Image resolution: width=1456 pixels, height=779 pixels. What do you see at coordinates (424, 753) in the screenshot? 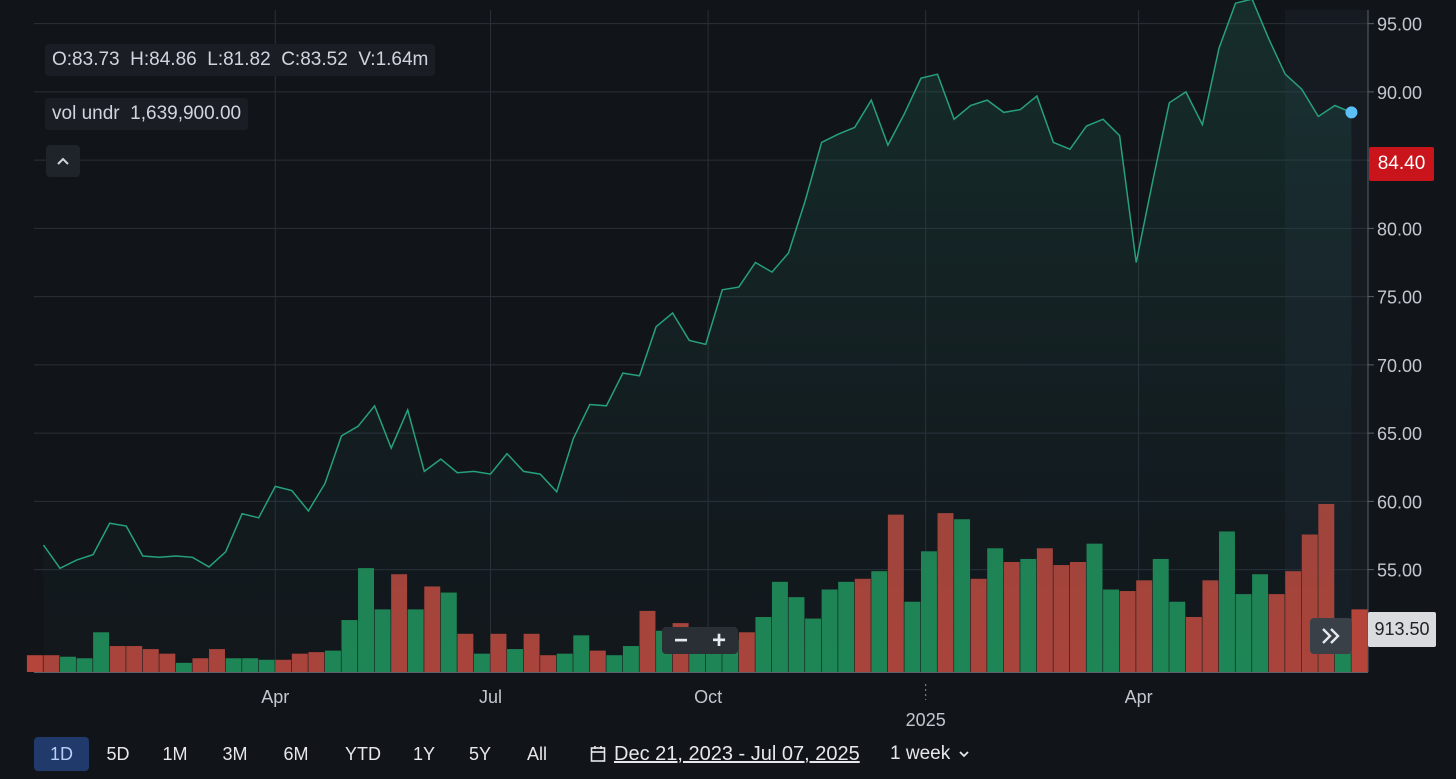
I see `range-1y-button: 1Y` at bounding box center [424, 753].